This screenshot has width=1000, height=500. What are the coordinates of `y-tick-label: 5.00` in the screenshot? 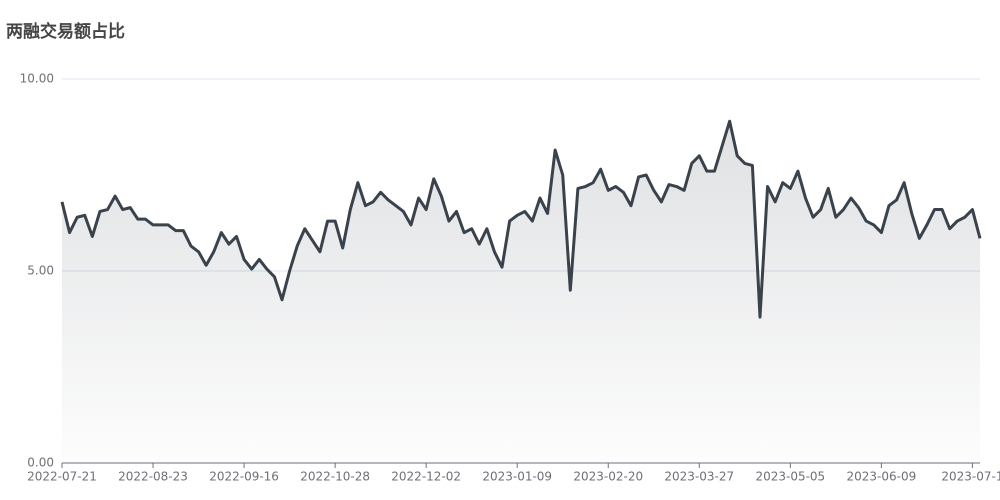 It's located at (40, 271).